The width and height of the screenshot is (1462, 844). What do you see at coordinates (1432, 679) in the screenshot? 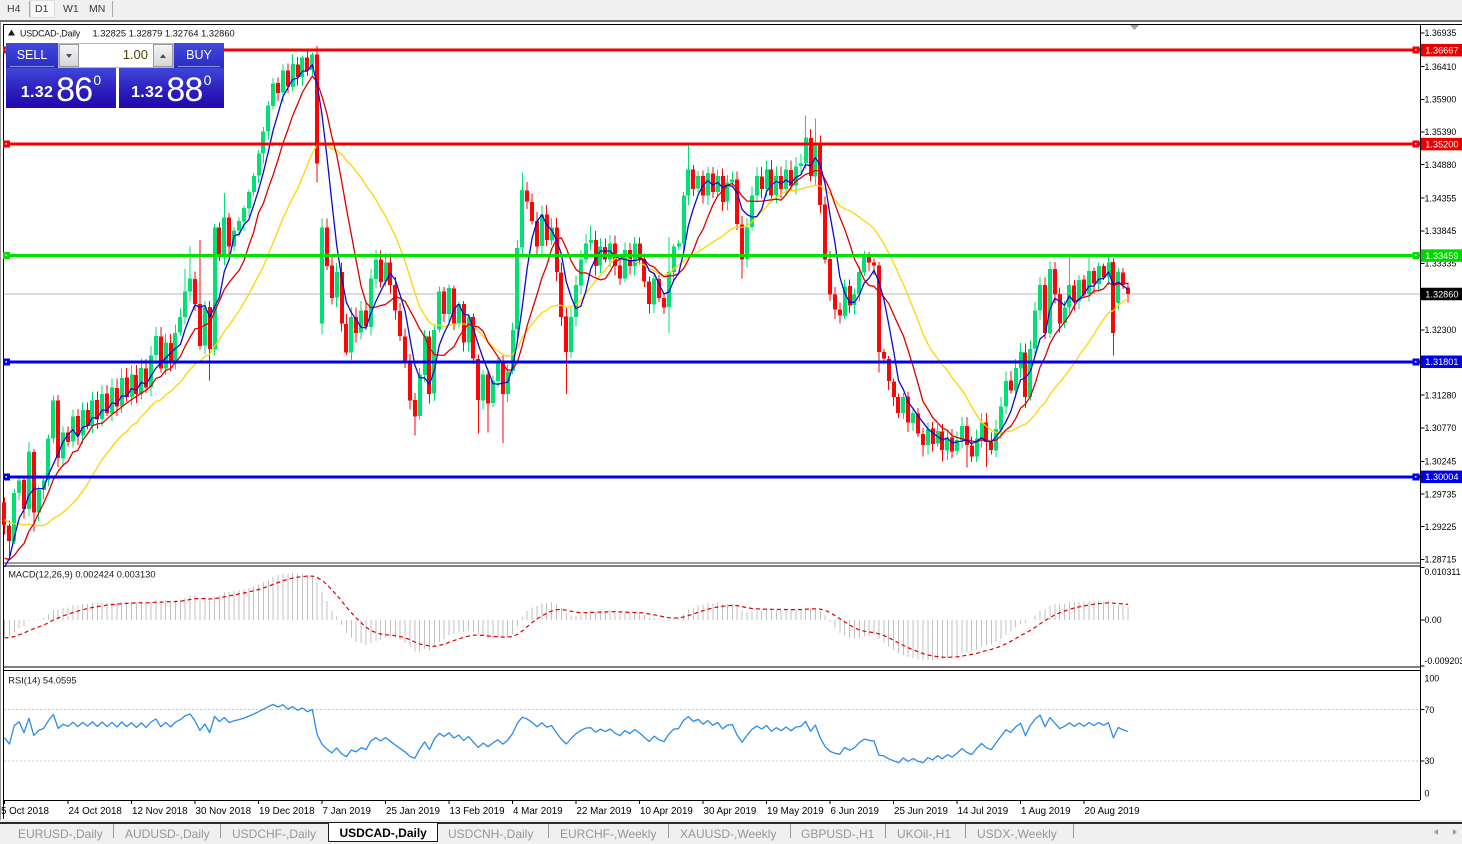
I see `svg-text: 100` at bounding box center [1432, 679].